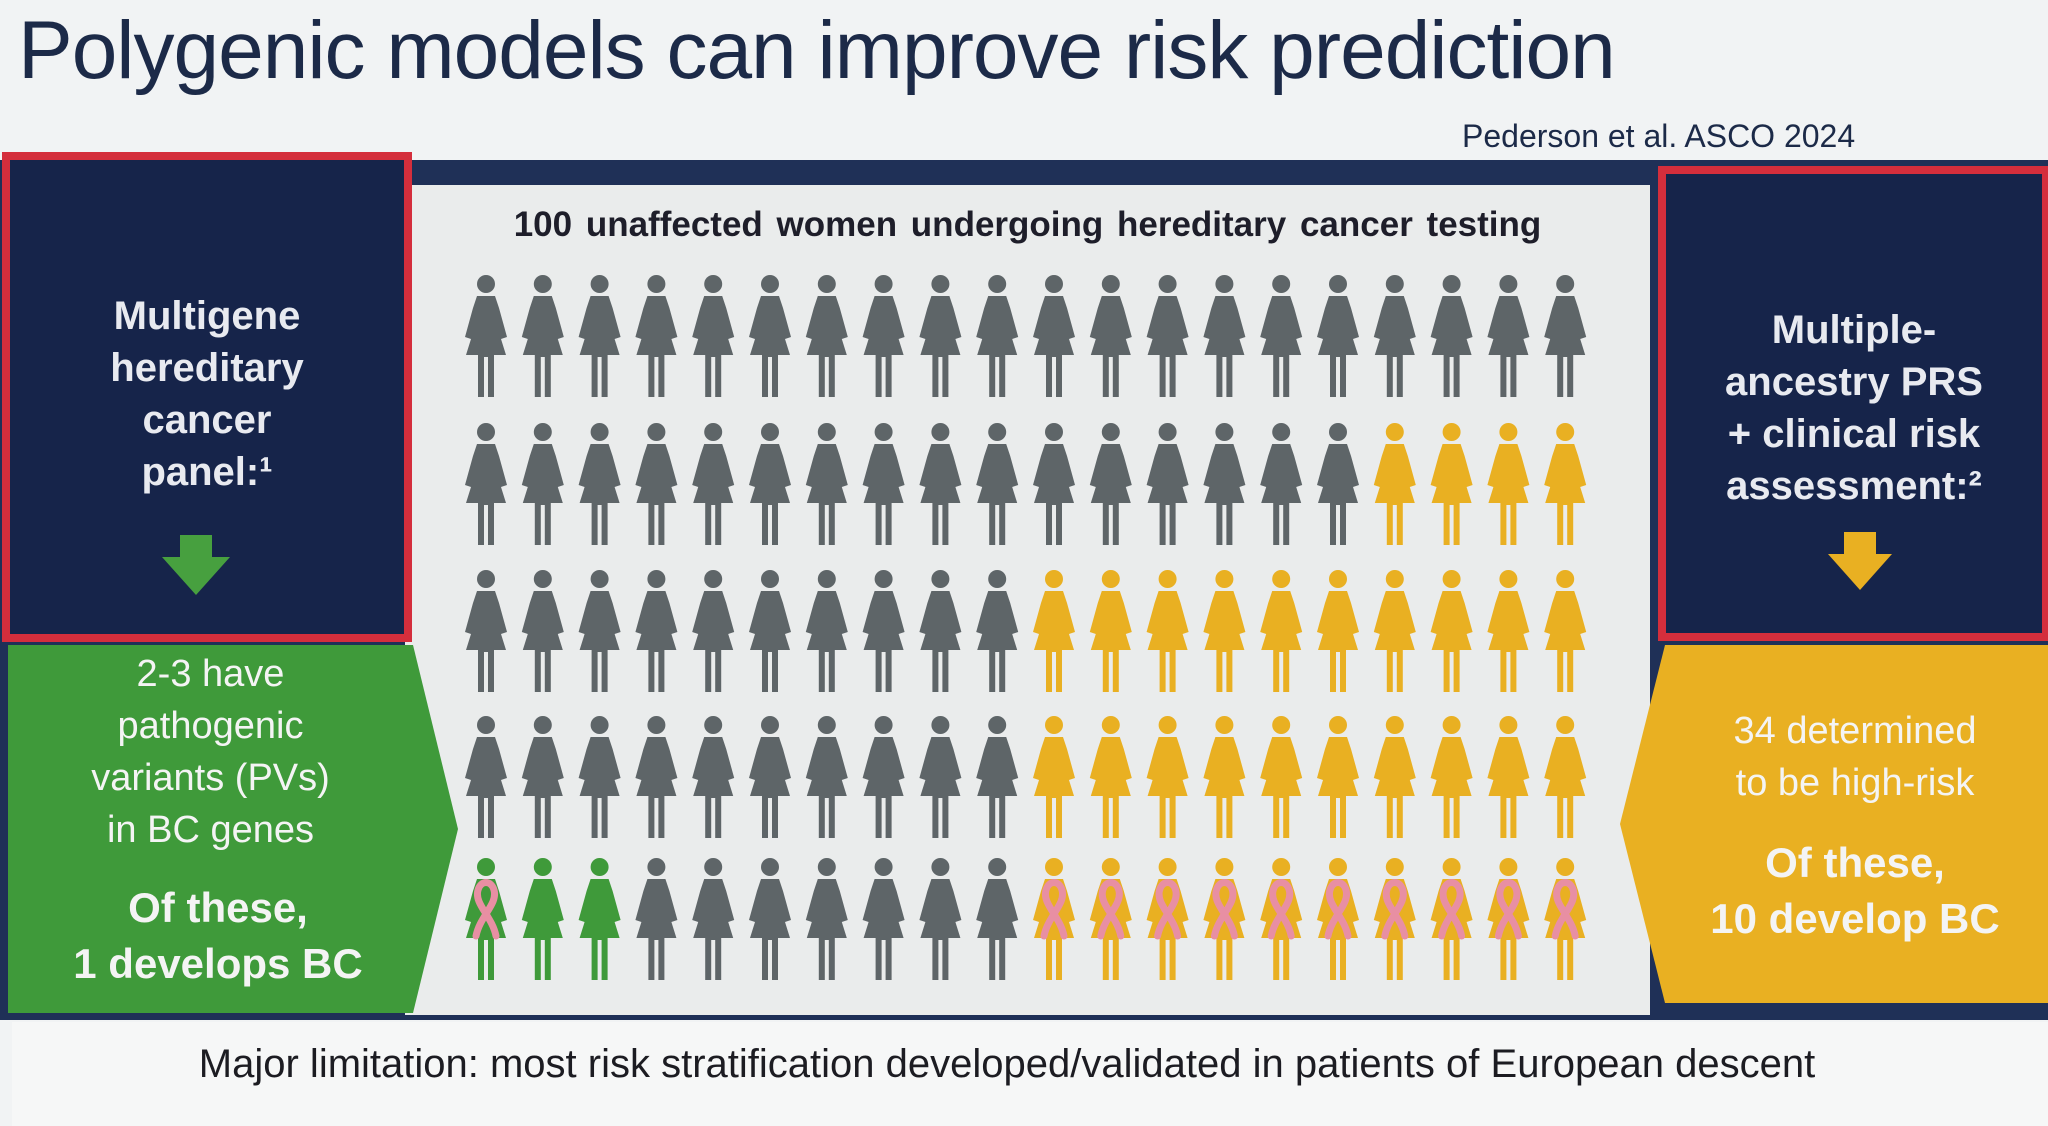 Image resolution: width=2048 pixels, height=1126 pixels. Describe the element at coordinates (1855, 757) in the screenshot. I see `prs-result-text: 34 determined to be high-risk` at that location.